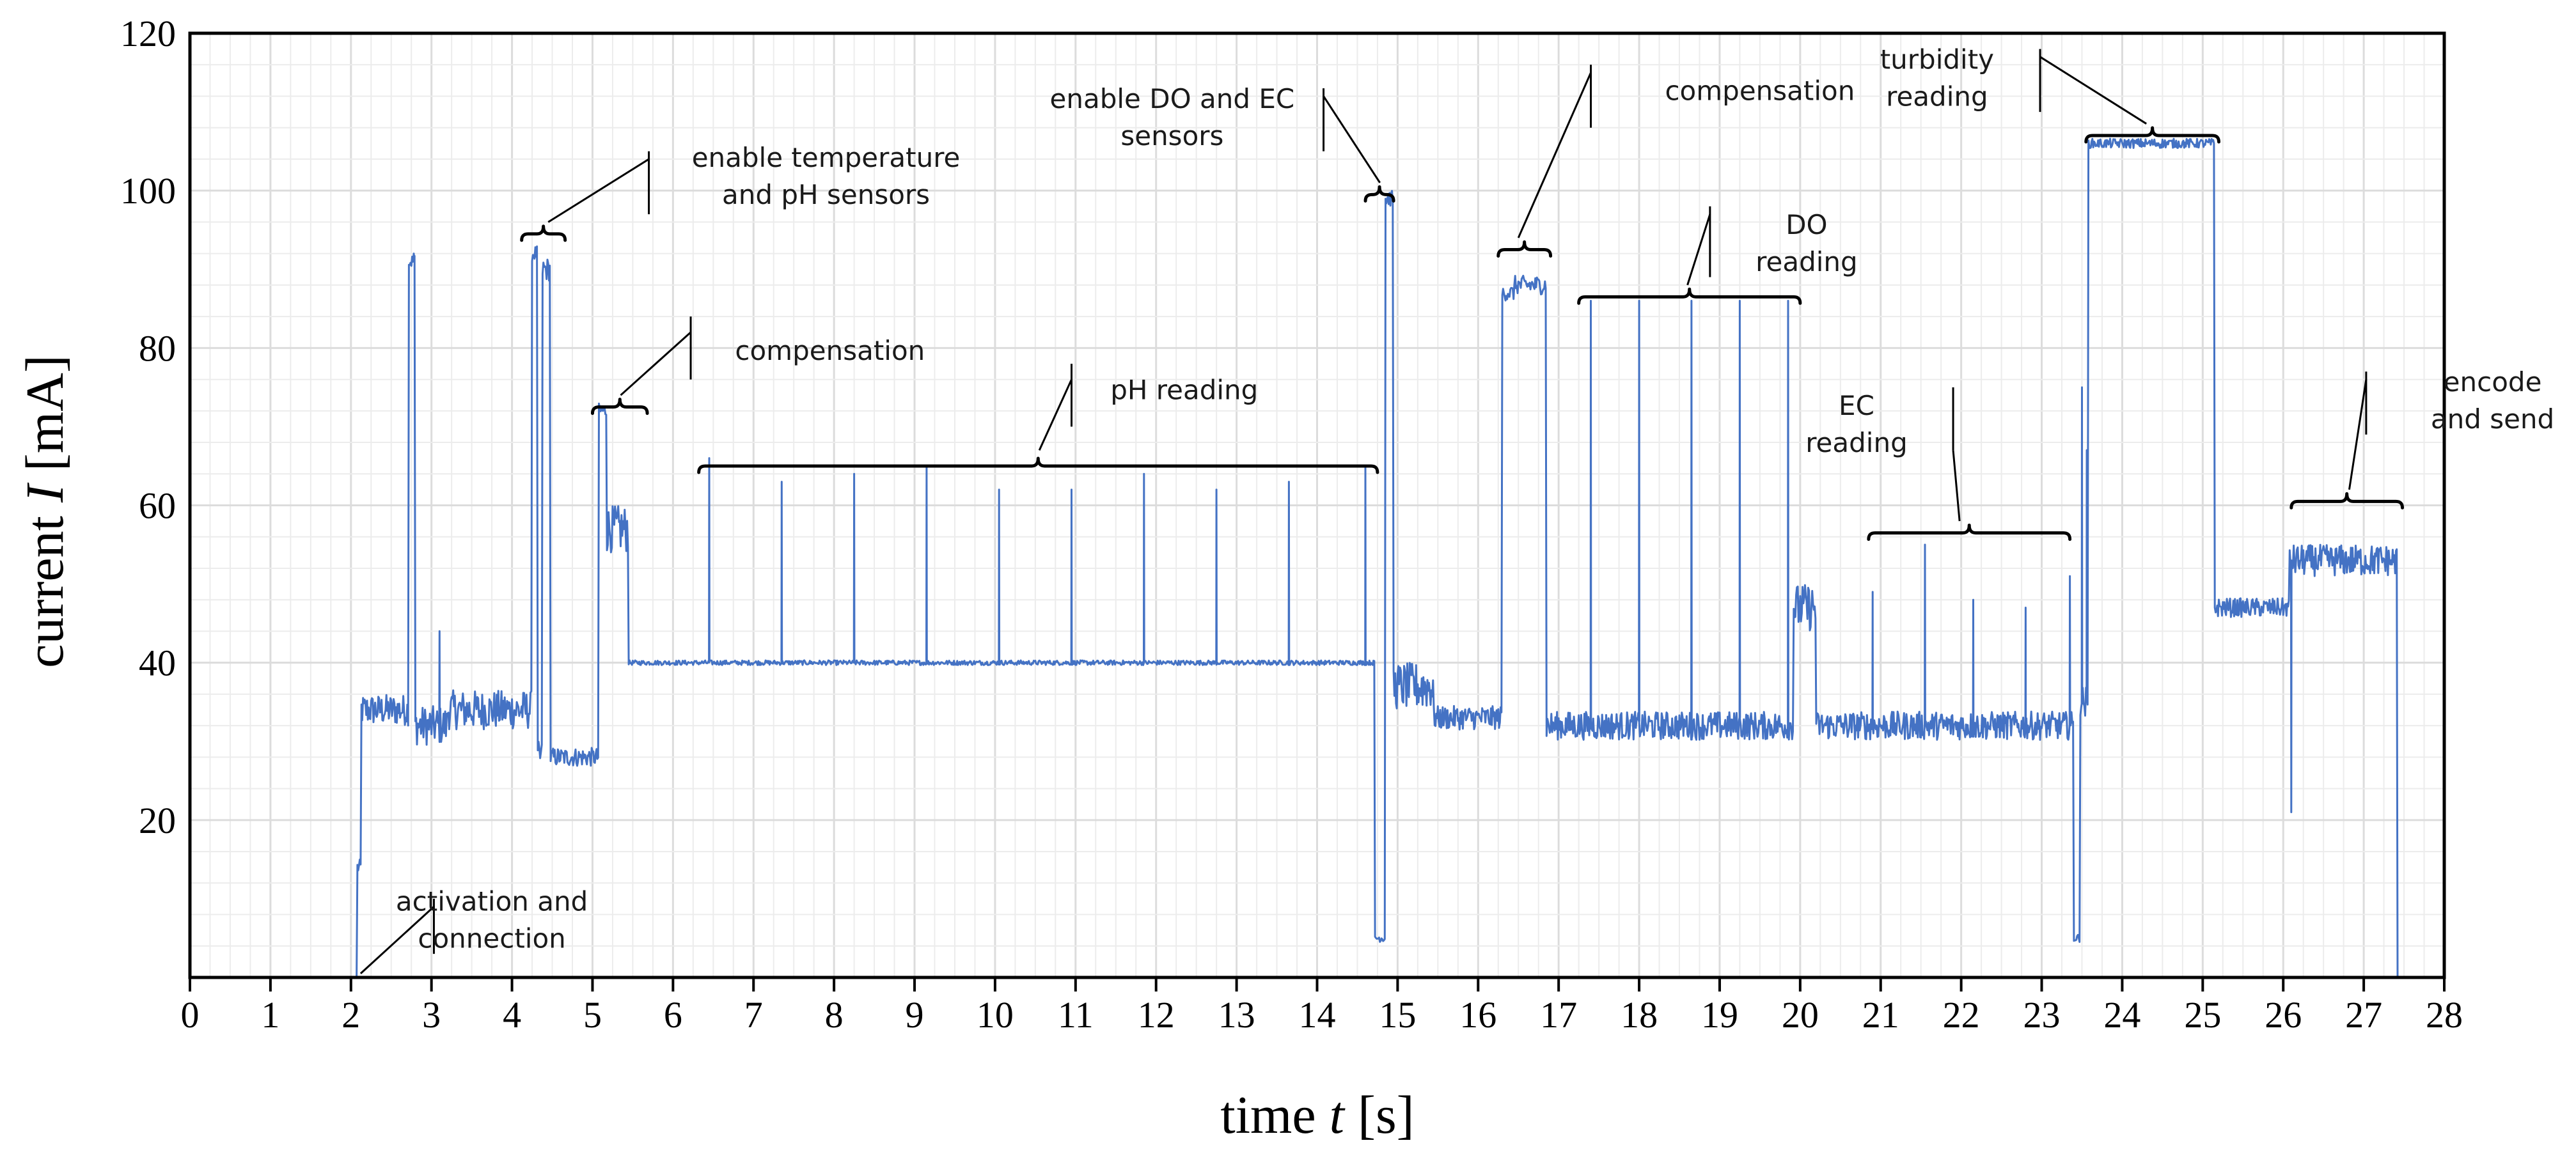 This screenshot has width=2576, height=1159. What do you see at coordinates (2492, 400) in the screenshot?
I see `annotation-label: encode and send` at bounding box center [2492, 400].